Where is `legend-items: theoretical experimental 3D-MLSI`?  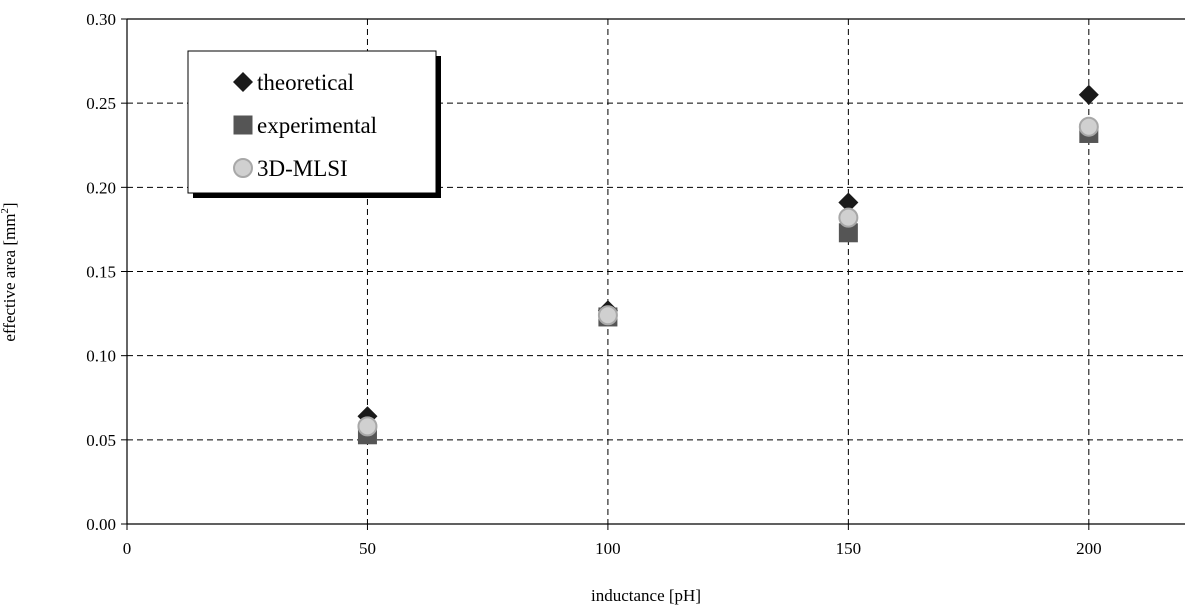 legend-items: theoretical experimental 3D-MLSI is located at coordinates (305, 125).